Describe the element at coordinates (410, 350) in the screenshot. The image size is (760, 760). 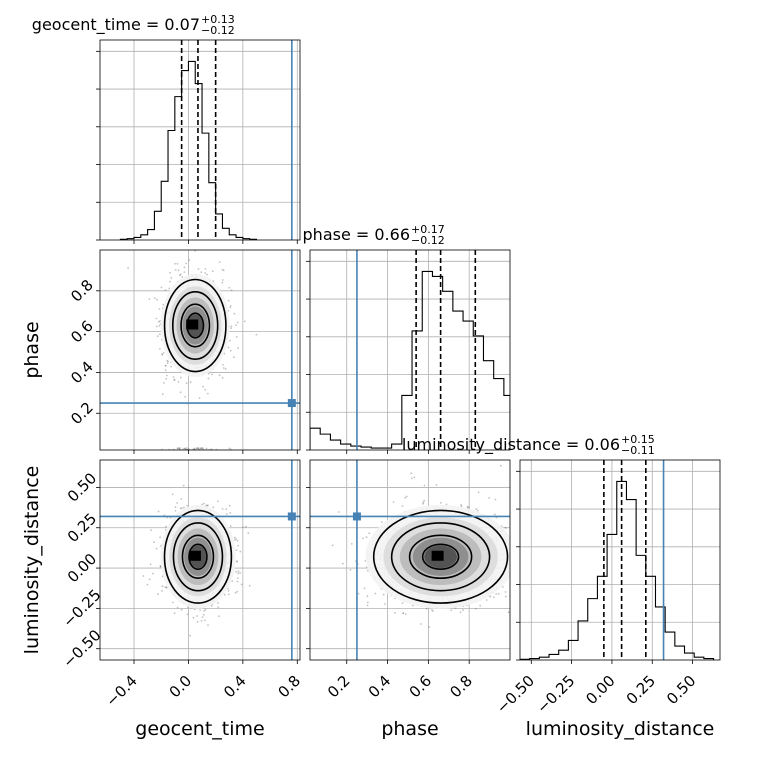
I see `diag-panel-phase` at that location.